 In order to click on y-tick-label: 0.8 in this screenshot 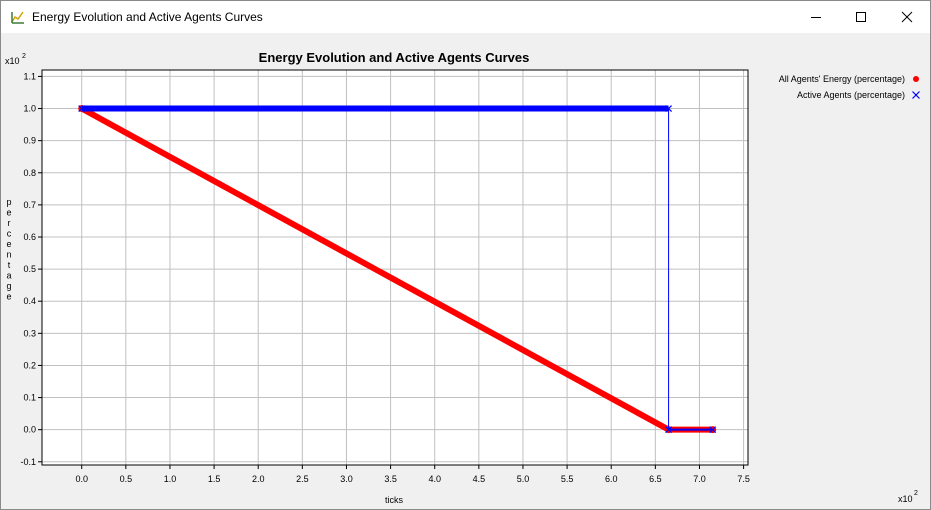, I will do `click(29, 173)`.